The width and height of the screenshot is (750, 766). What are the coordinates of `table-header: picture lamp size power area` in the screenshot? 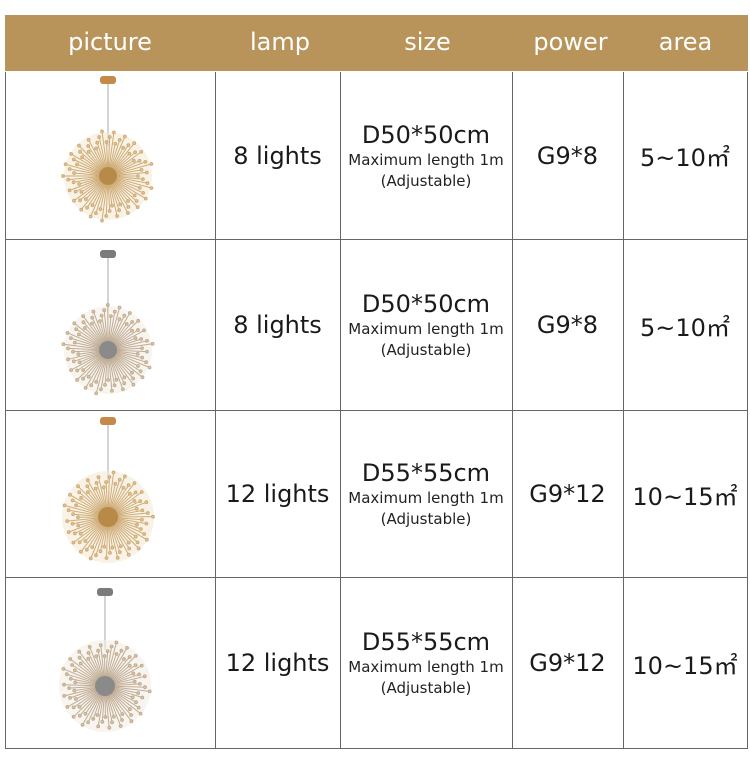 It's located at (376, 43).